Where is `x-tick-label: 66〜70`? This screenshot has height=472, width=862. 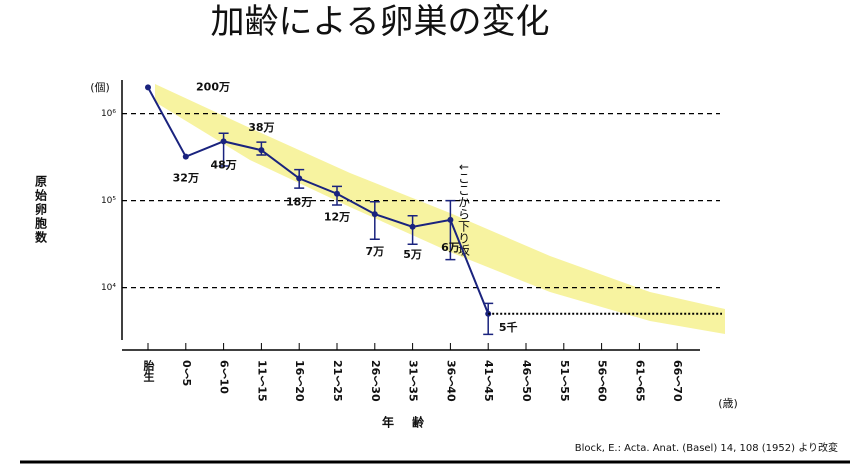 x-tick-label: 66〜70 is located at coordinates (677, 381).